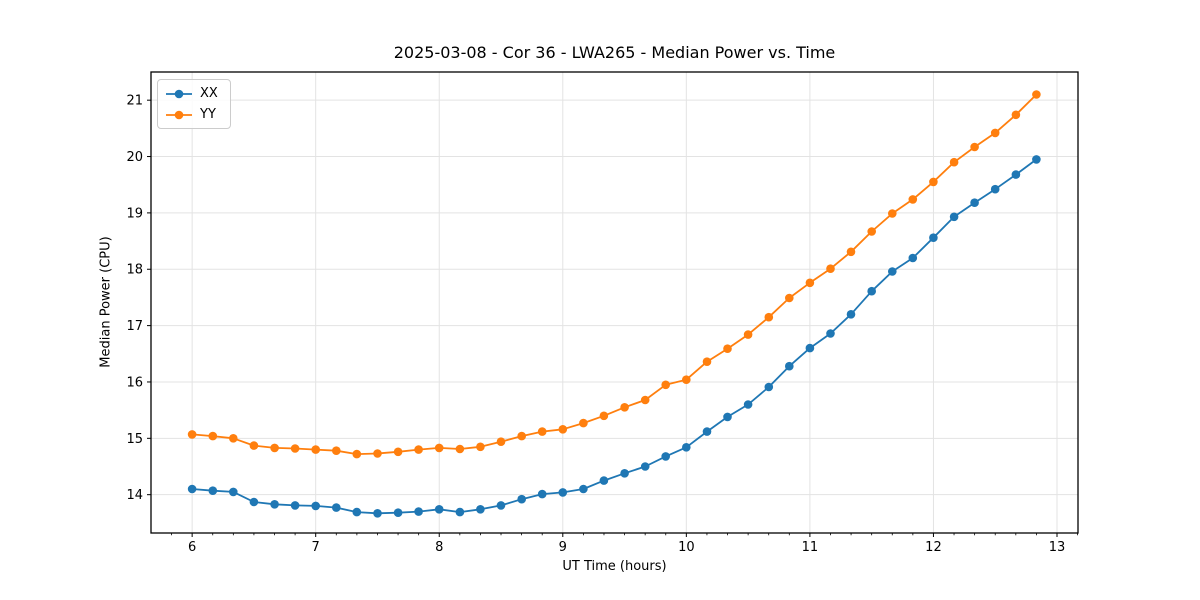 This screenshot has height=600, width=1200. I want to click on y-tick-label: 14, so click(134, 495).